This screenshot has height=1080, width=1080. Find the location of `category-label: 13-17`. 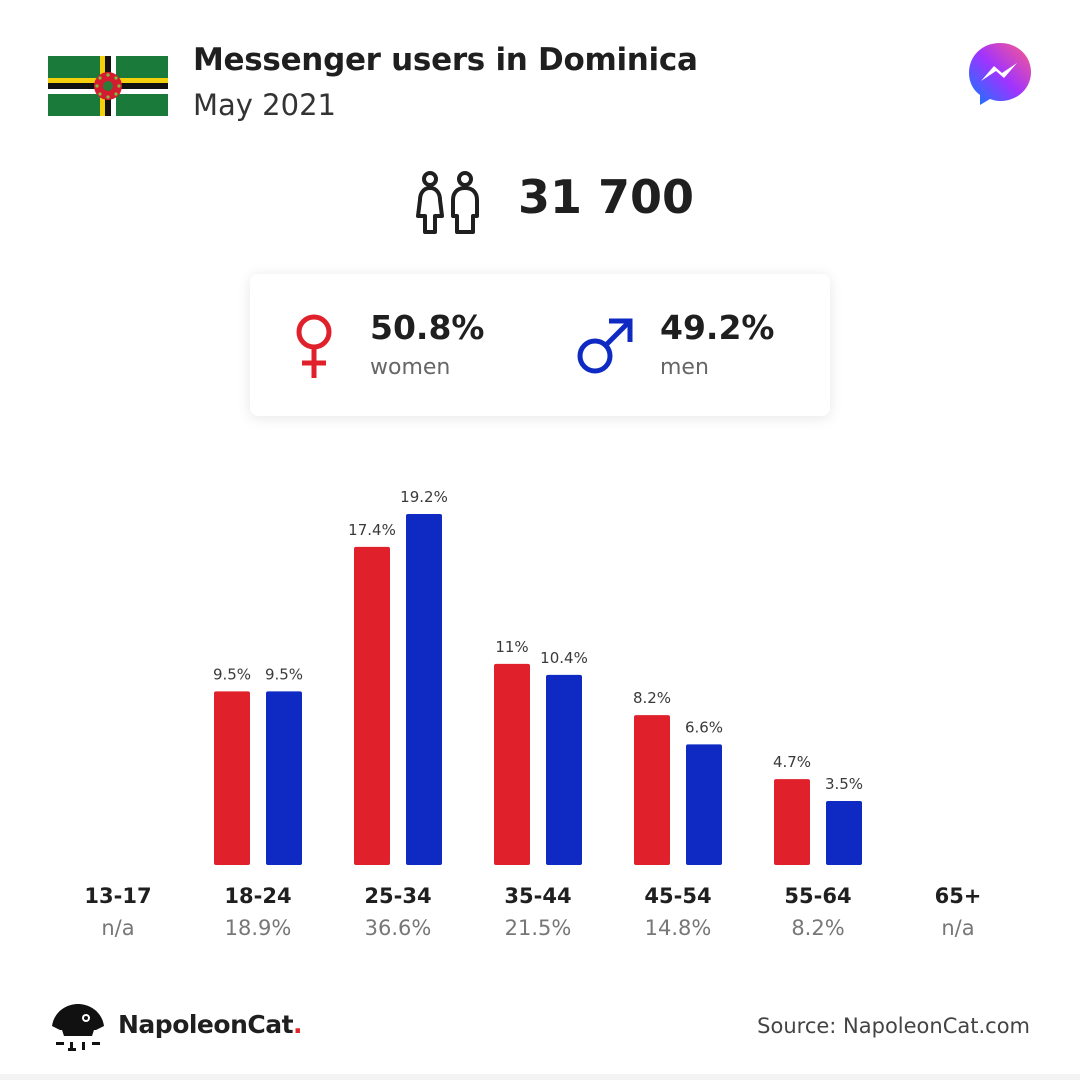

category-label: 13-17 is located at coordinates (118, 896).